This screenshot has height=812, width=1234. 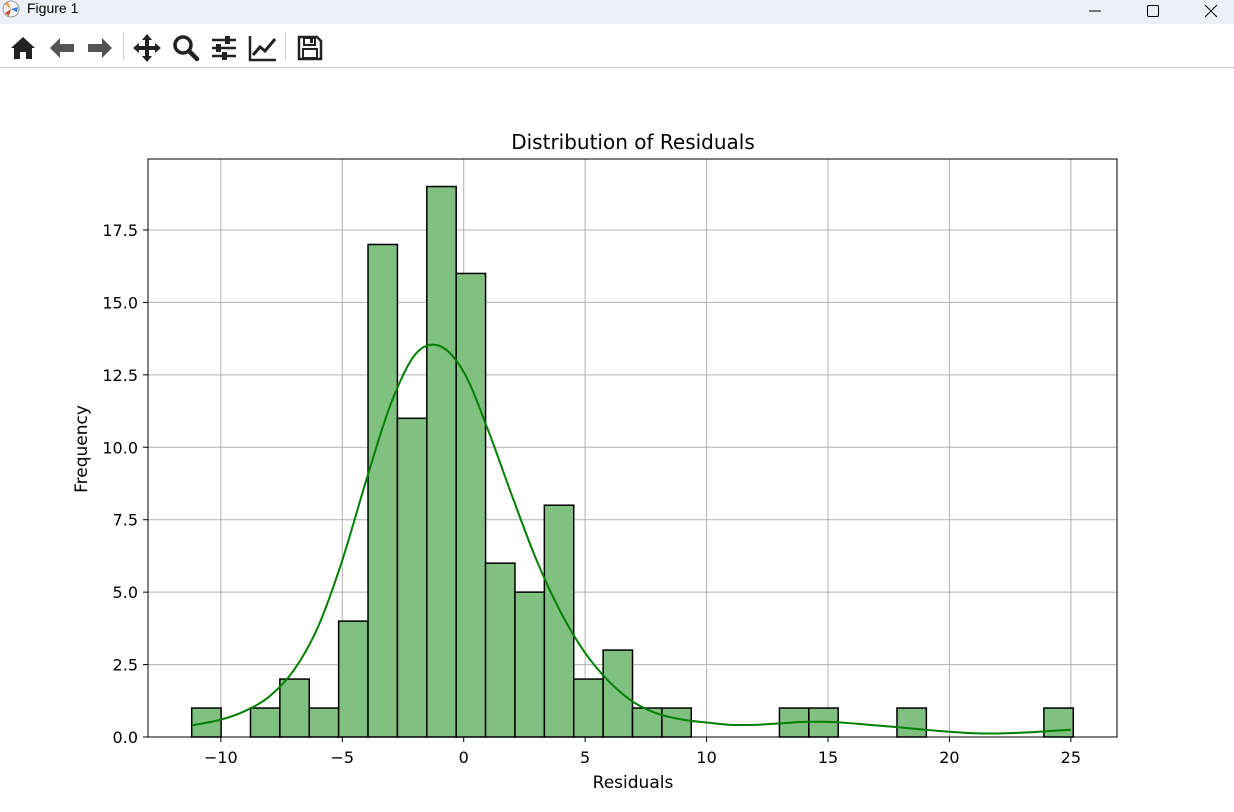 I want to click on x-tick-label: 10, so click(x=706, y=757).